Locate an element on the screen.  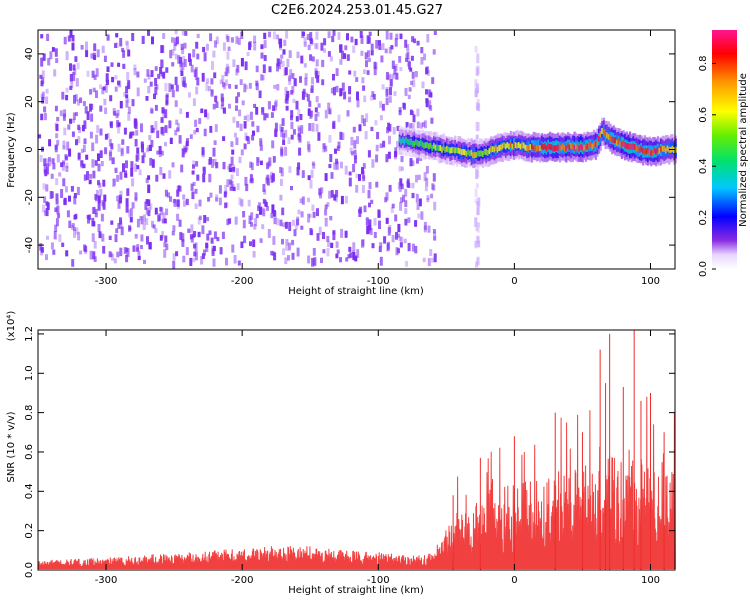
colorbar-tick-label: 0.0 is located at coordinates (703, 269).